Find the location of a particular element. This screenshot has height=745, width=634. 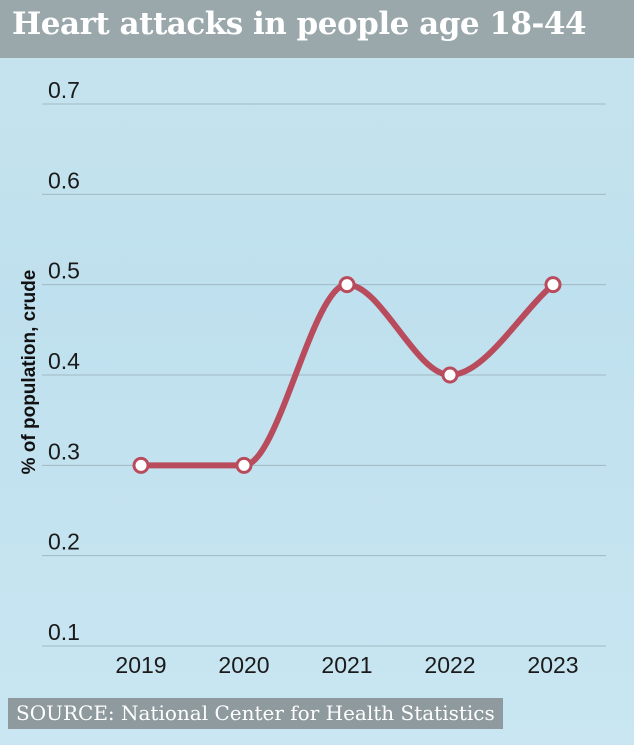

x-tick-label: 2019 is located at coordinates (140, 665).